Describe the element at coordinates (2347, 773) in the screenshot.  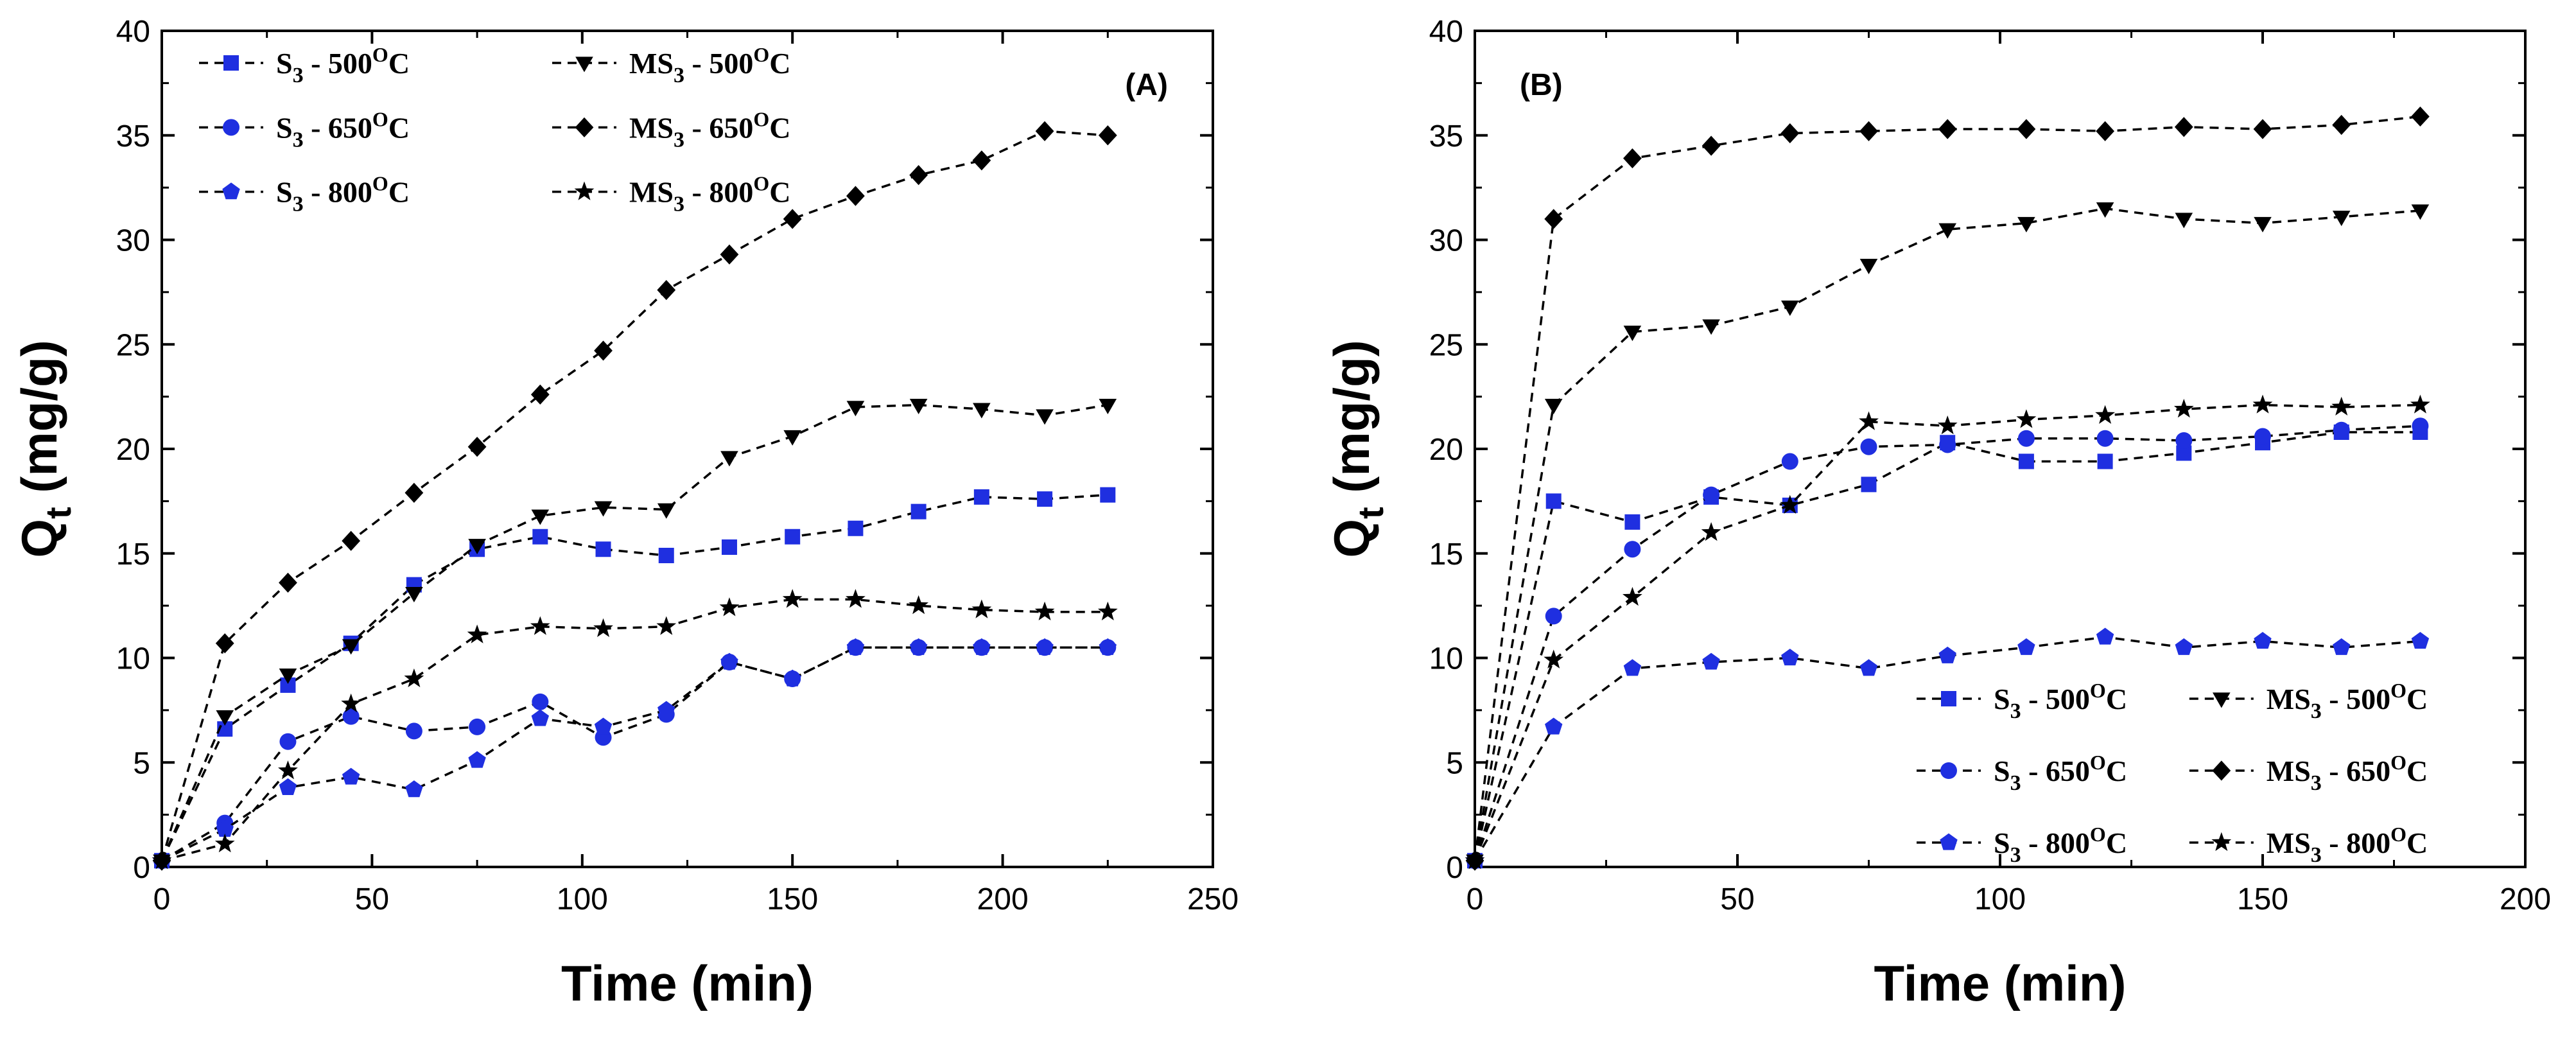
I see `legend-label: MS3 - 650OC` at that location.